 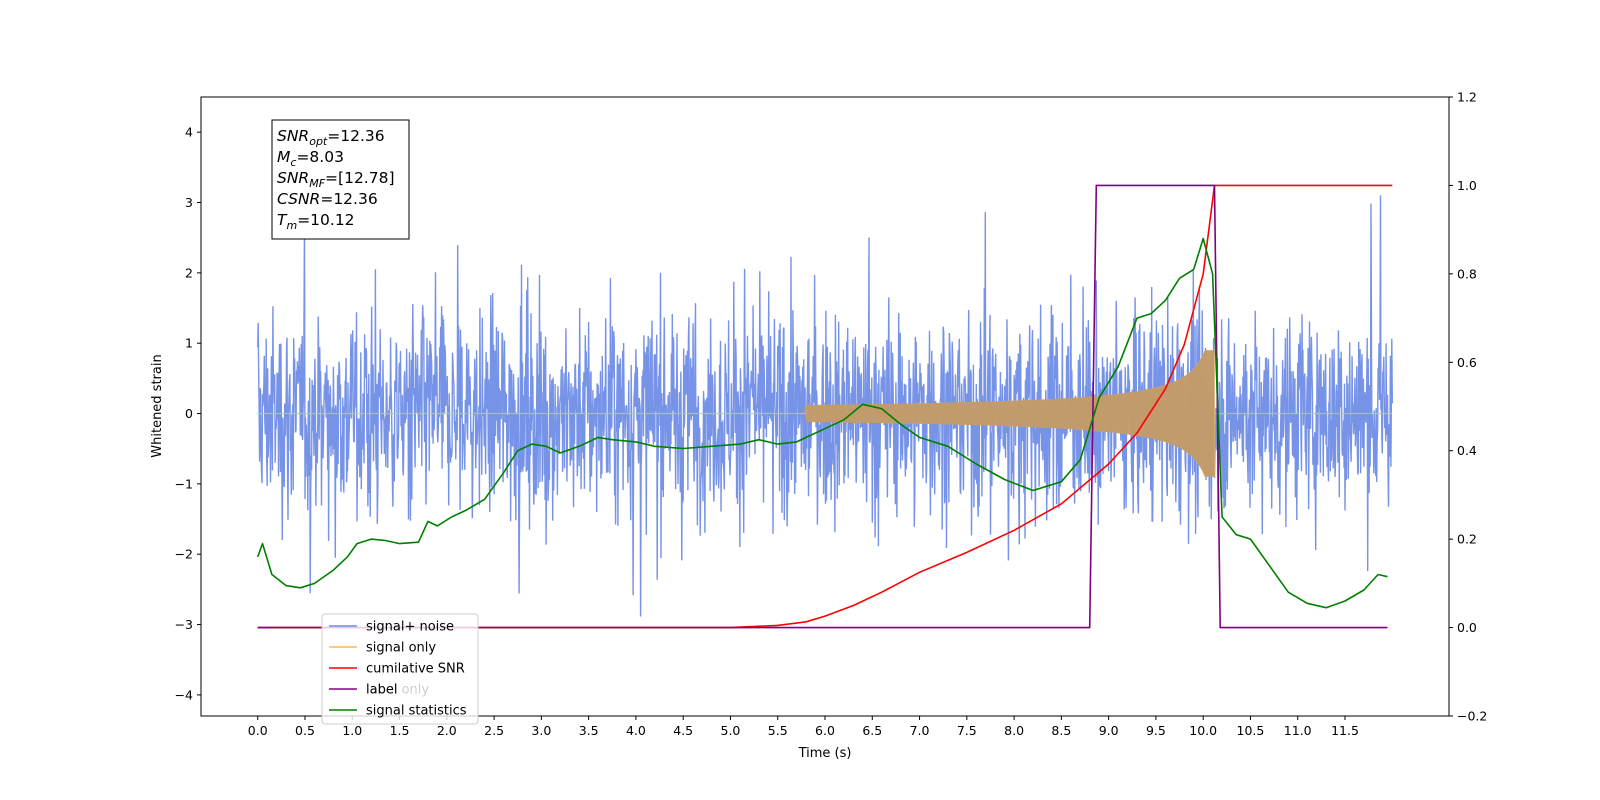 What do you see at coordinates (1467, 539) in the screenshot?
I see `y2-tick-label: 0.2` at bounding box center [1467, 539].